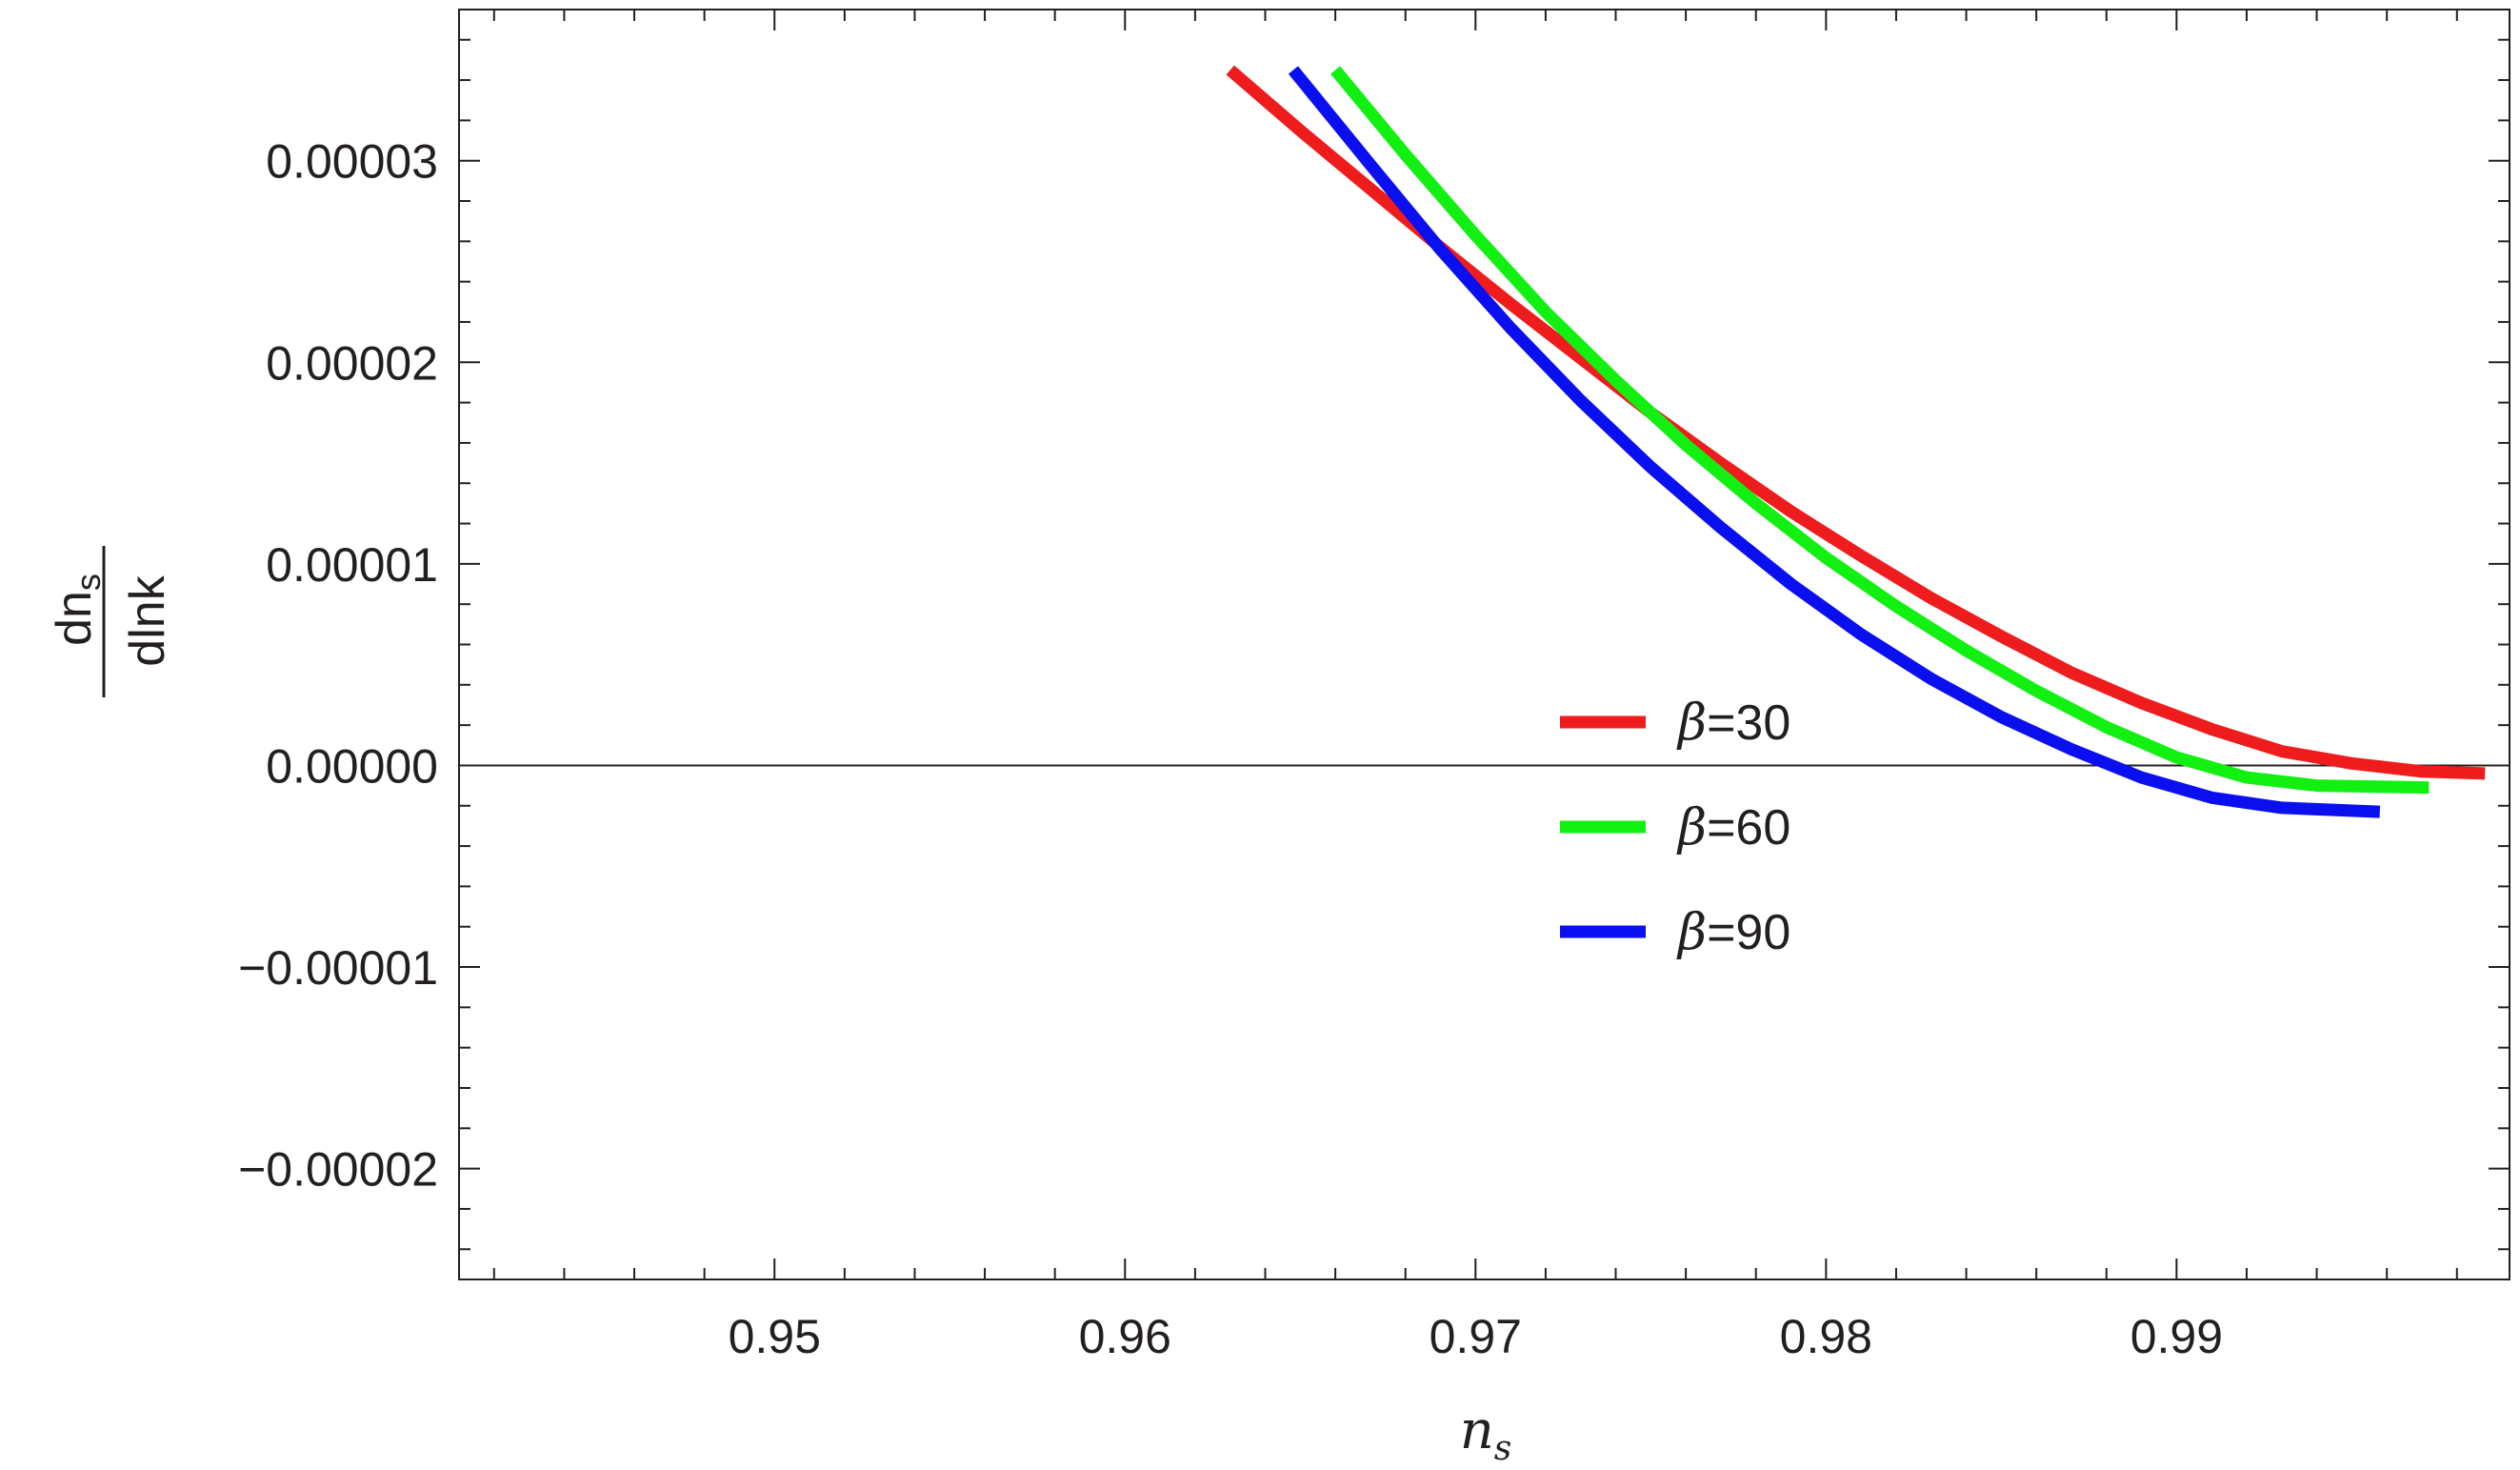 The width and height of the screenshot is (2520, 1470). What do you see at coordinates (88, 583) in the screenshot?
I see `y-label-numerator-sub: s` at bounding box center [88, 583].